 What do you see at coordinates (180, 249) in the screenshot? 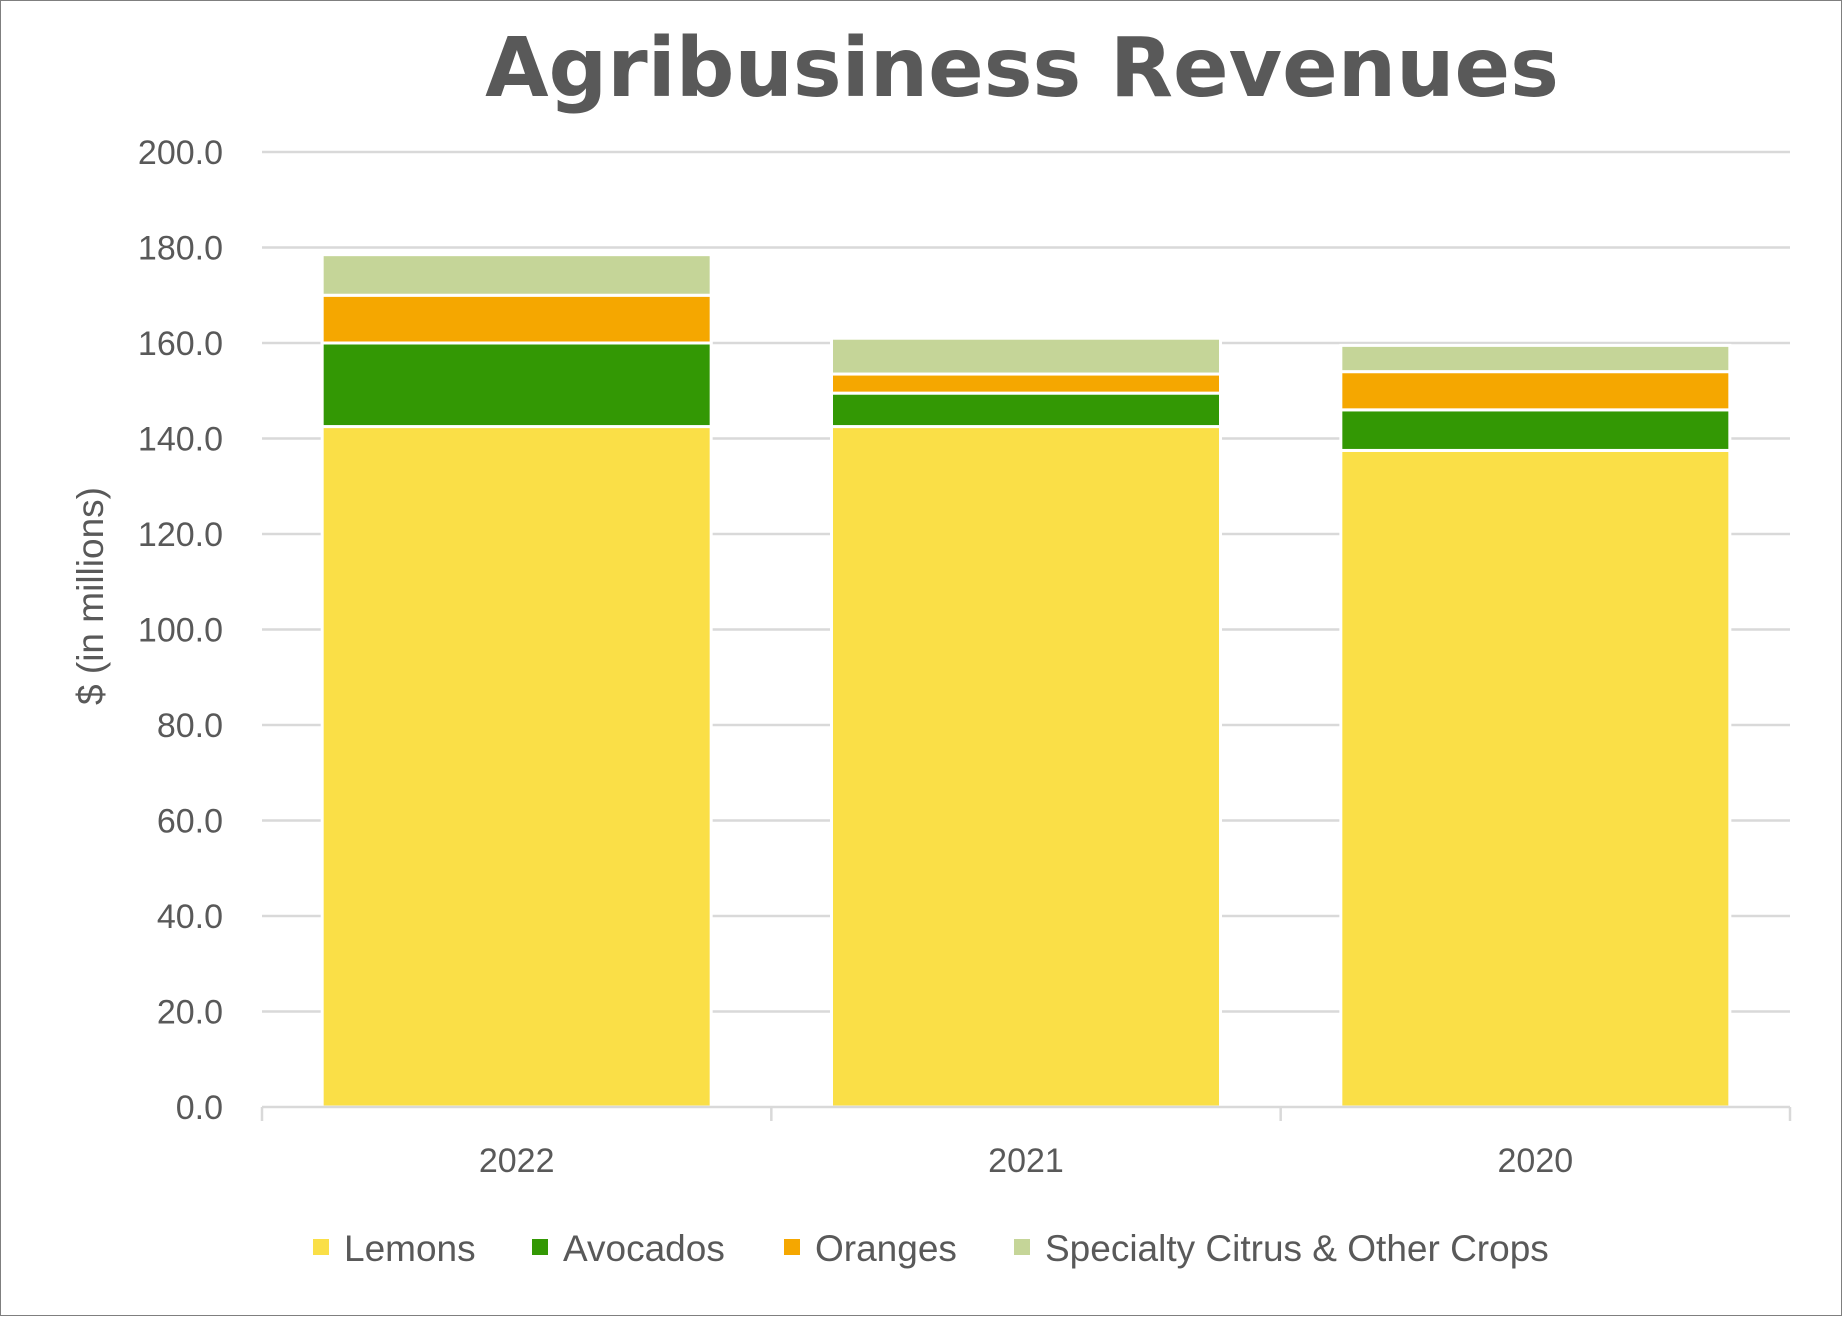
I see `y-tick-label: 180.0` at bounding box center [180, 249].